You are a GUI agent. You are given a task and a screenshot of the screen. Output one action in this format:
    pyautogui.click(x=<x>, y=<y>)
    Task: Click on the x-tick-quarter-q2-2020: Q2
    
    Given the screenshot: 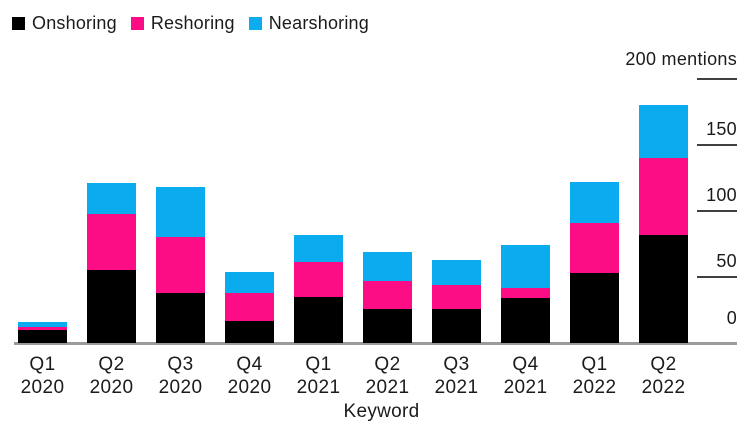 What is the action you would take?
    pyautogui.click(x=111, y=364)
    